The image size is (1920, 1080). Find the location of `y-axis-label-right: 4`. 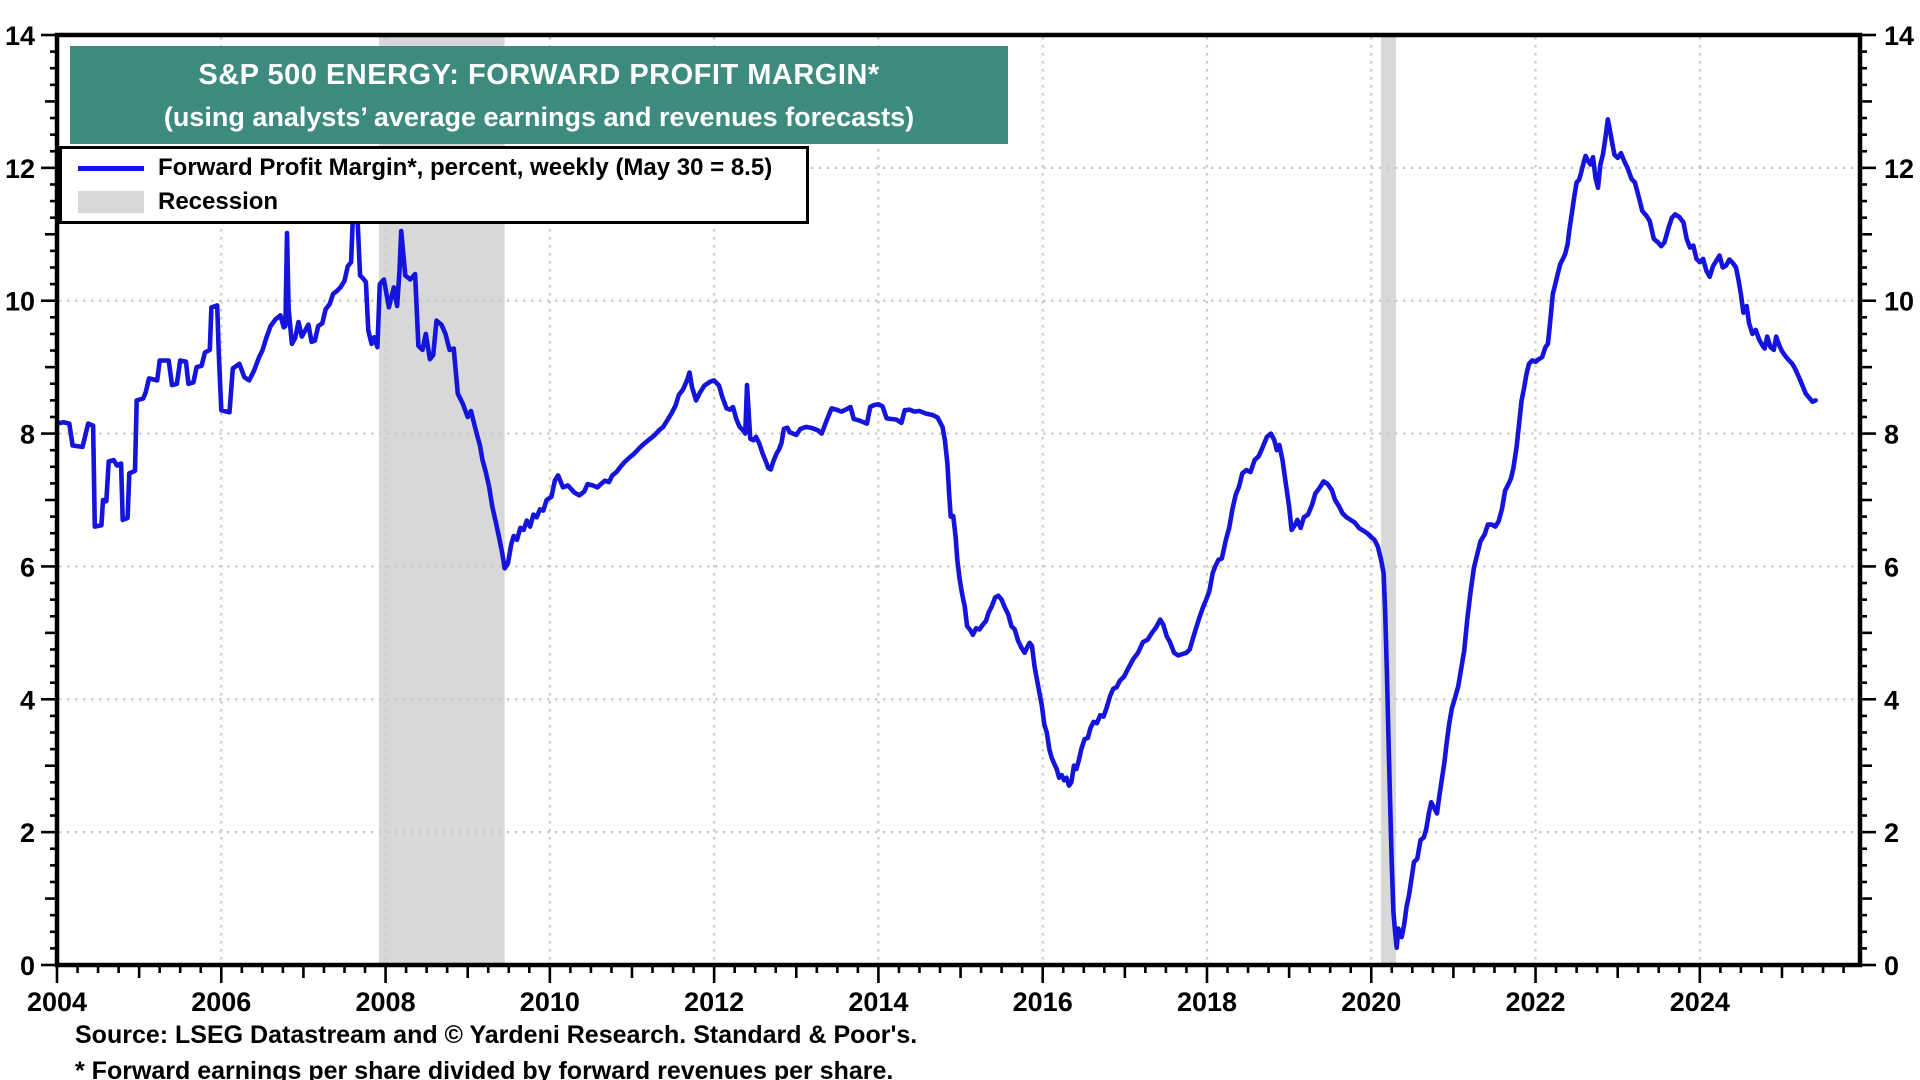

y-axis-label-right: 4 is located at coordinates (1891, 700).